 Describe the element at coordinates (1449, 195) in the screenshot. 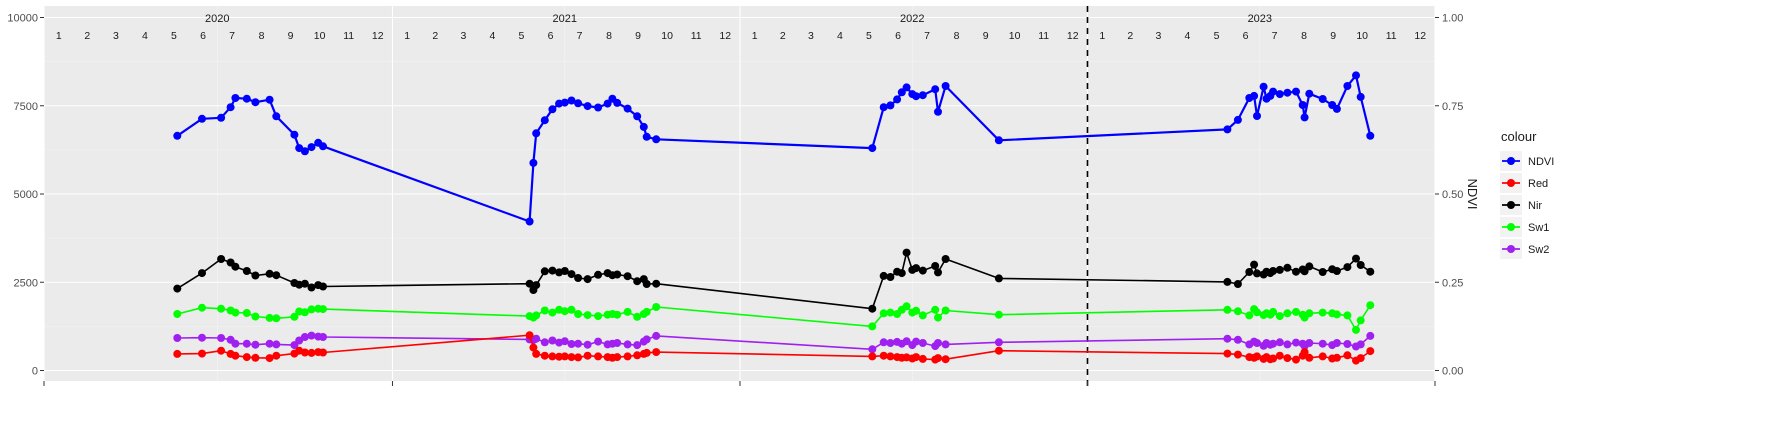

I see `y-axis-right: 0.00 0.25 0.50 0.75 1.00` at that location.